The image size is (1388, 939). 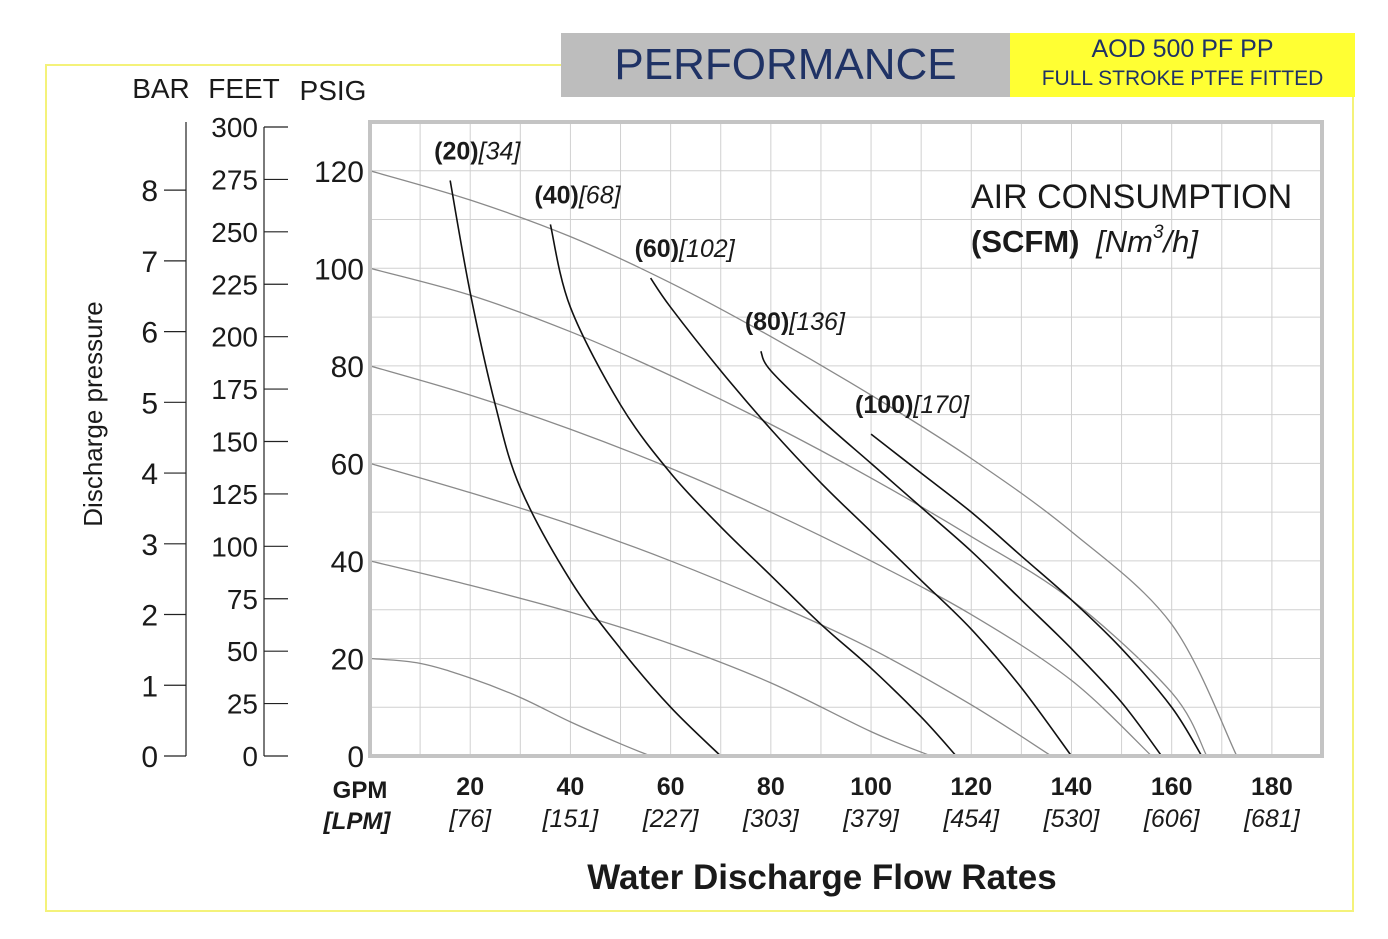 What do you see at coordinates (234, 389) in the screenshot?
I see `feet-tick-label: 175` at bounding box center [234, 389].